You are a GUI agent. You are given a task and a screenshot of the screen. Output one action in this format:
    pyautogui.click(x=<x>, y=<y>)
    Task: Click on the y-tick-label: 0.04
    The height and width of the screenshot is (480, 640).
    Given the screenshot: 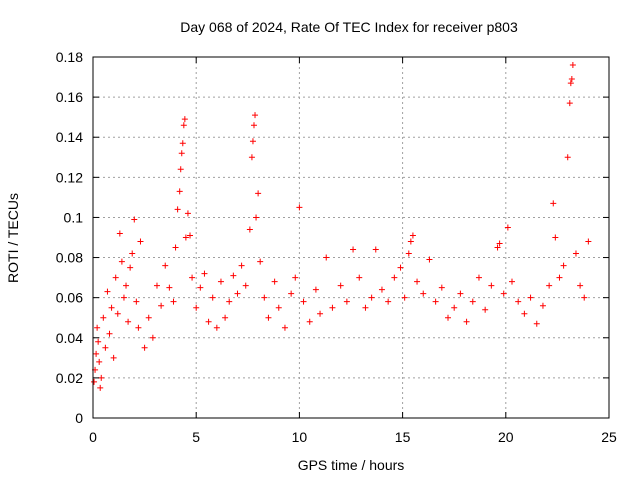 What is the action you would take?
    pyautogui.click(x=69, y=338)
    